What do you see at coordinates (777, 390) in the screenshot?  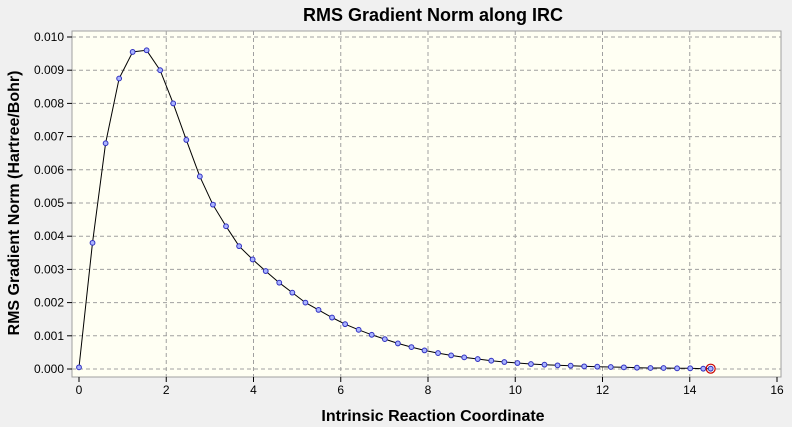 I see `x-tick-label: 16` at bounding box center [777, 390].